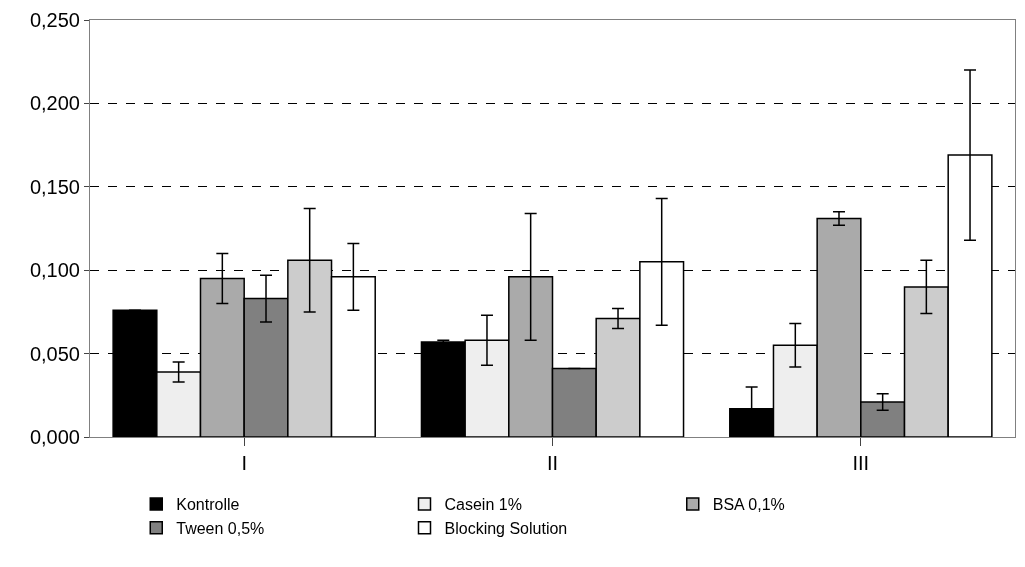 The image size is (1025, 567). I want to click on legend-label: Blocking Solution, so click(506, 528).